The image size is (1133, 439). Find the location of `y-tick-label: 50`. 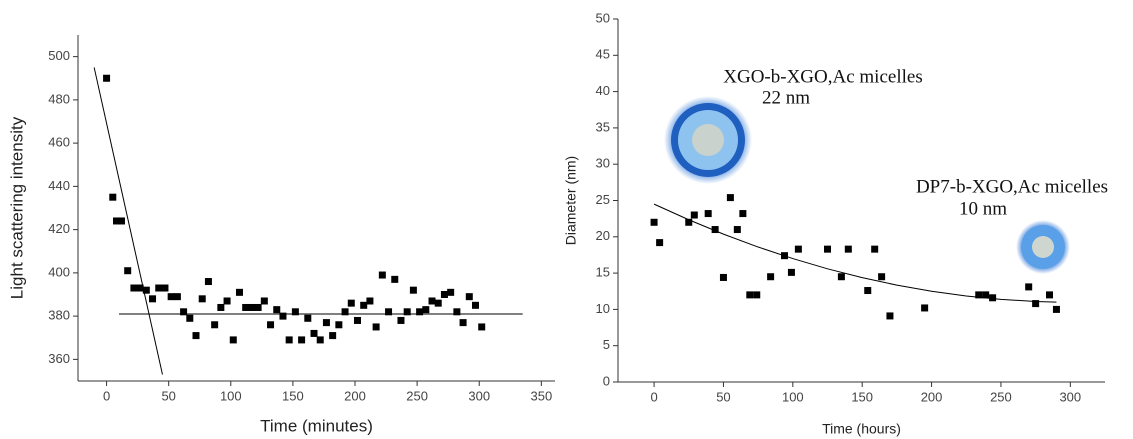

y-tick-label: 50 is located at coordinates (603, 17).